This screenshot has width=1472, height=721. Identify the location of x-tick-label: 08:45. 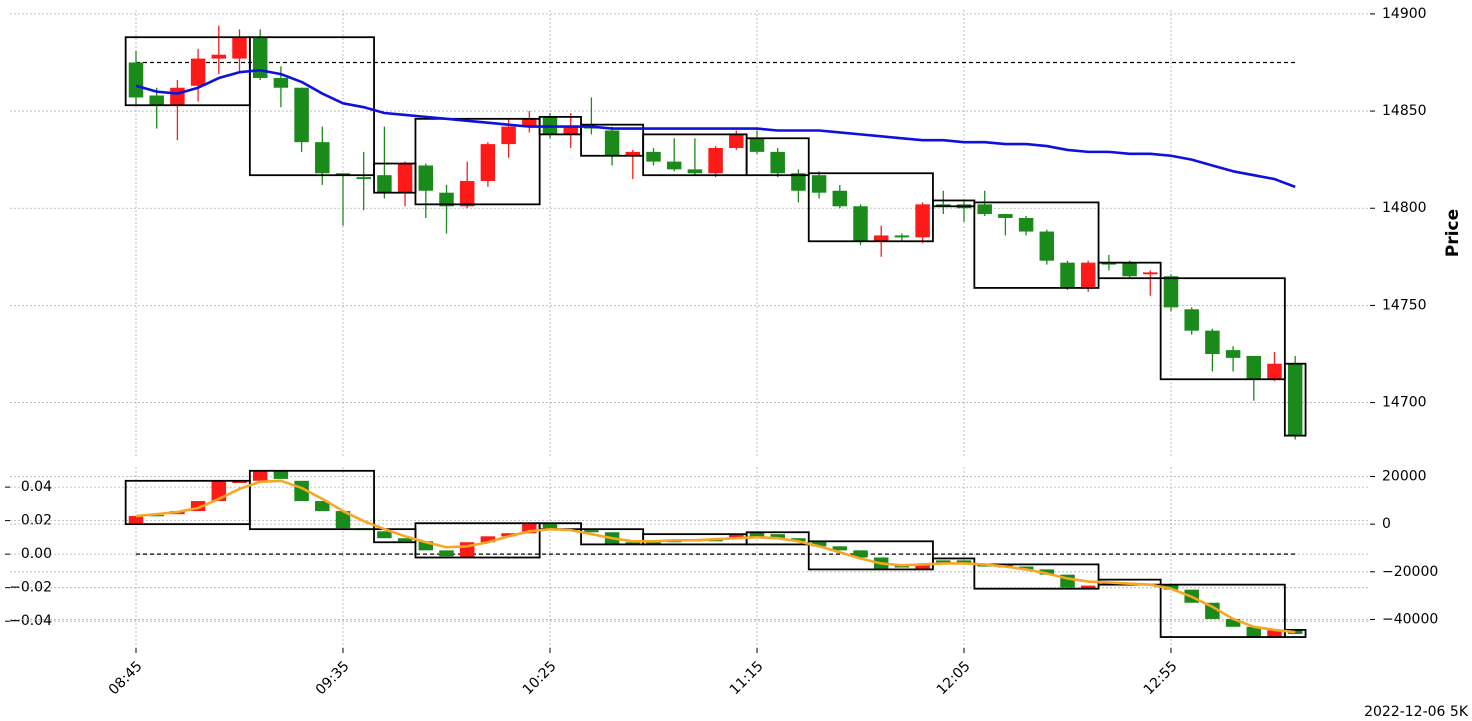
(126, 678).